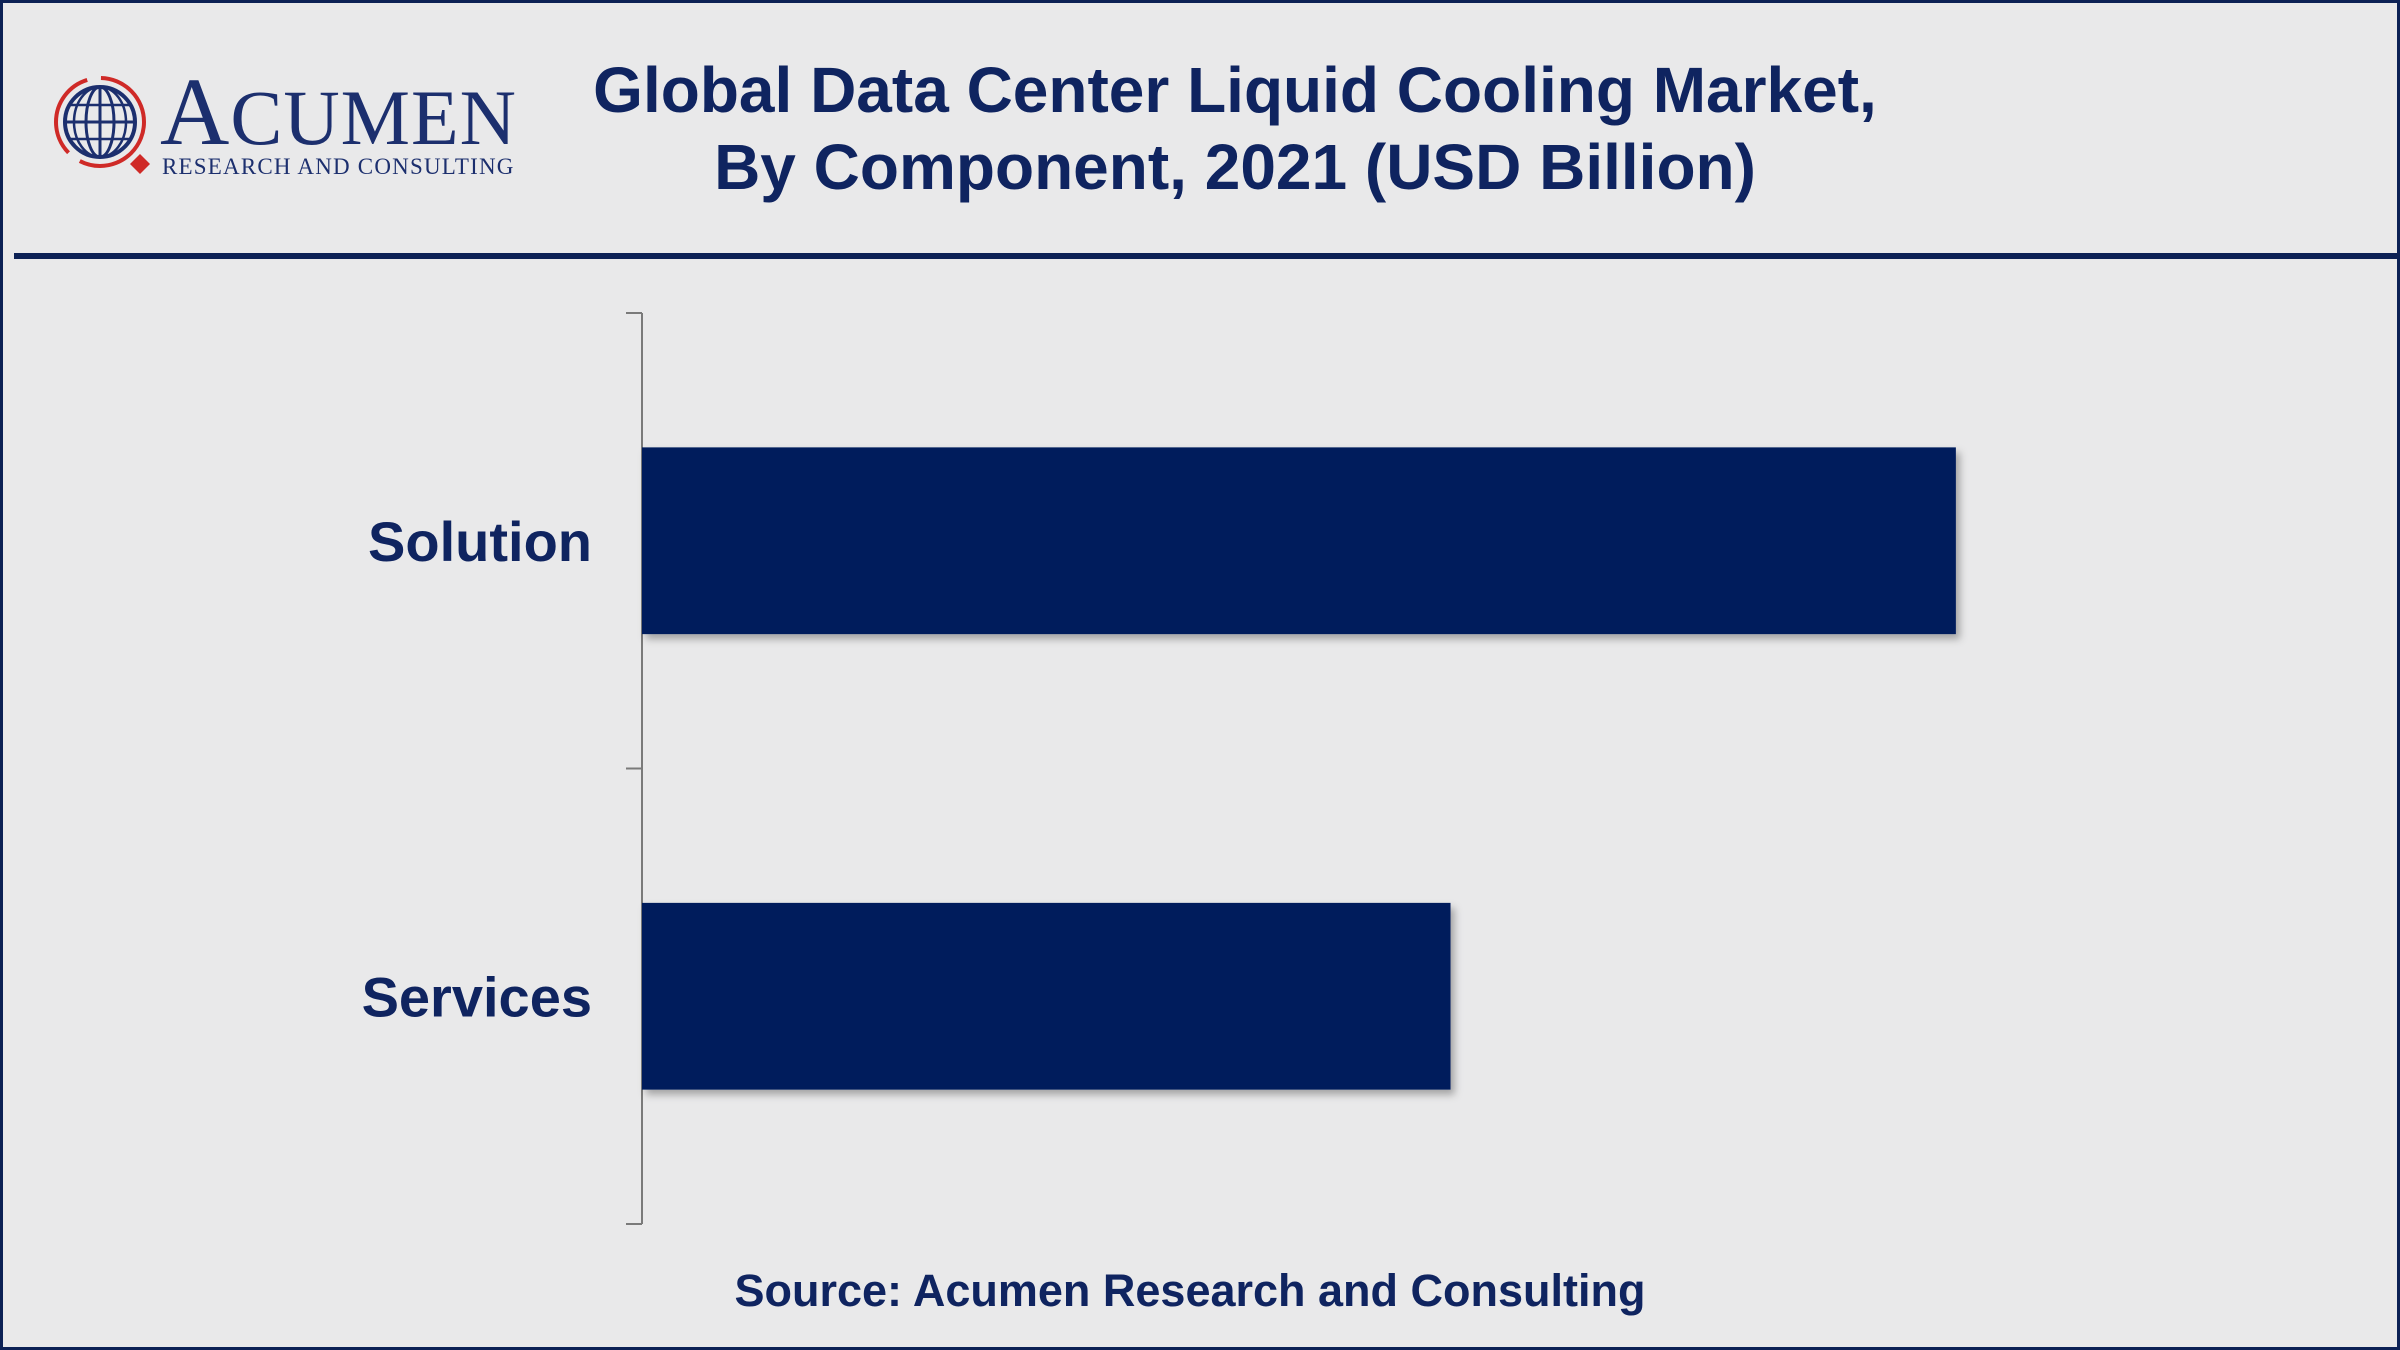 Image resolution: width=2400 pixels, height=1350 pixels. I want to click on logo-wordmark: ACUMEN, so click(339, 111).